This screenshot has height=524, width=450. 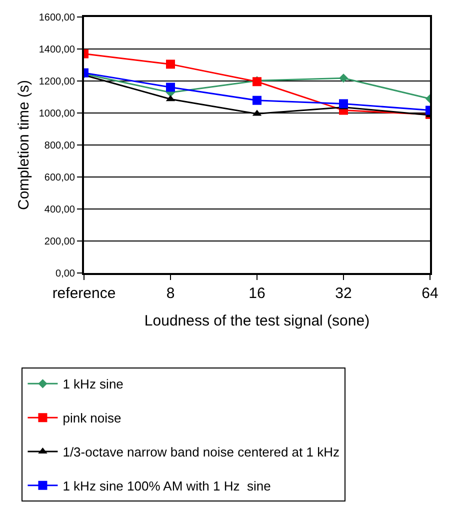 What do you see at coordinates (57, 114) in the screenshot?
I see `y-tick-label: 1000,00` at bounding box center [57, 114].